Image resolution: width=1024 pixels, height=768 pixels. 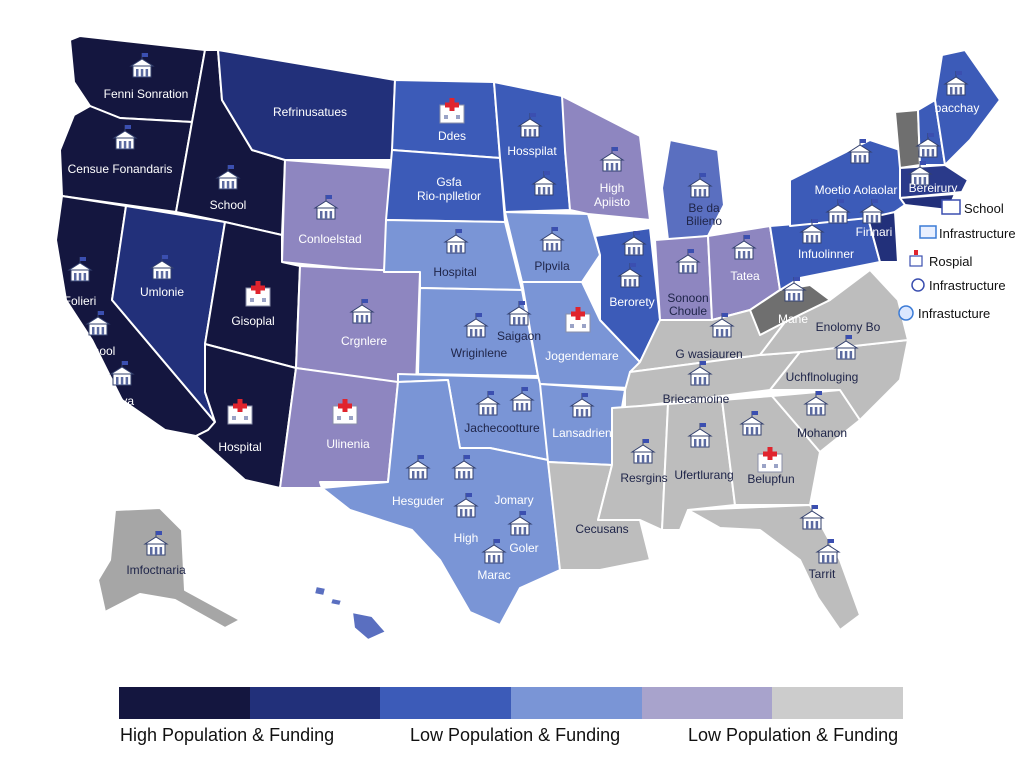 What do you see at coordinates (162, 292) in the screenshot?
I see `label-nevada: Umlonie` at bounding box center [162, 292].